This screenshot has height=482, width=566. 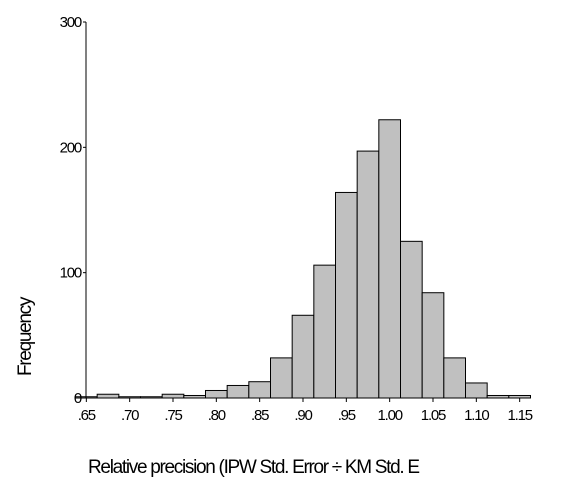 I want to click on y-tick-label: 300, so click(x=71, y=22).